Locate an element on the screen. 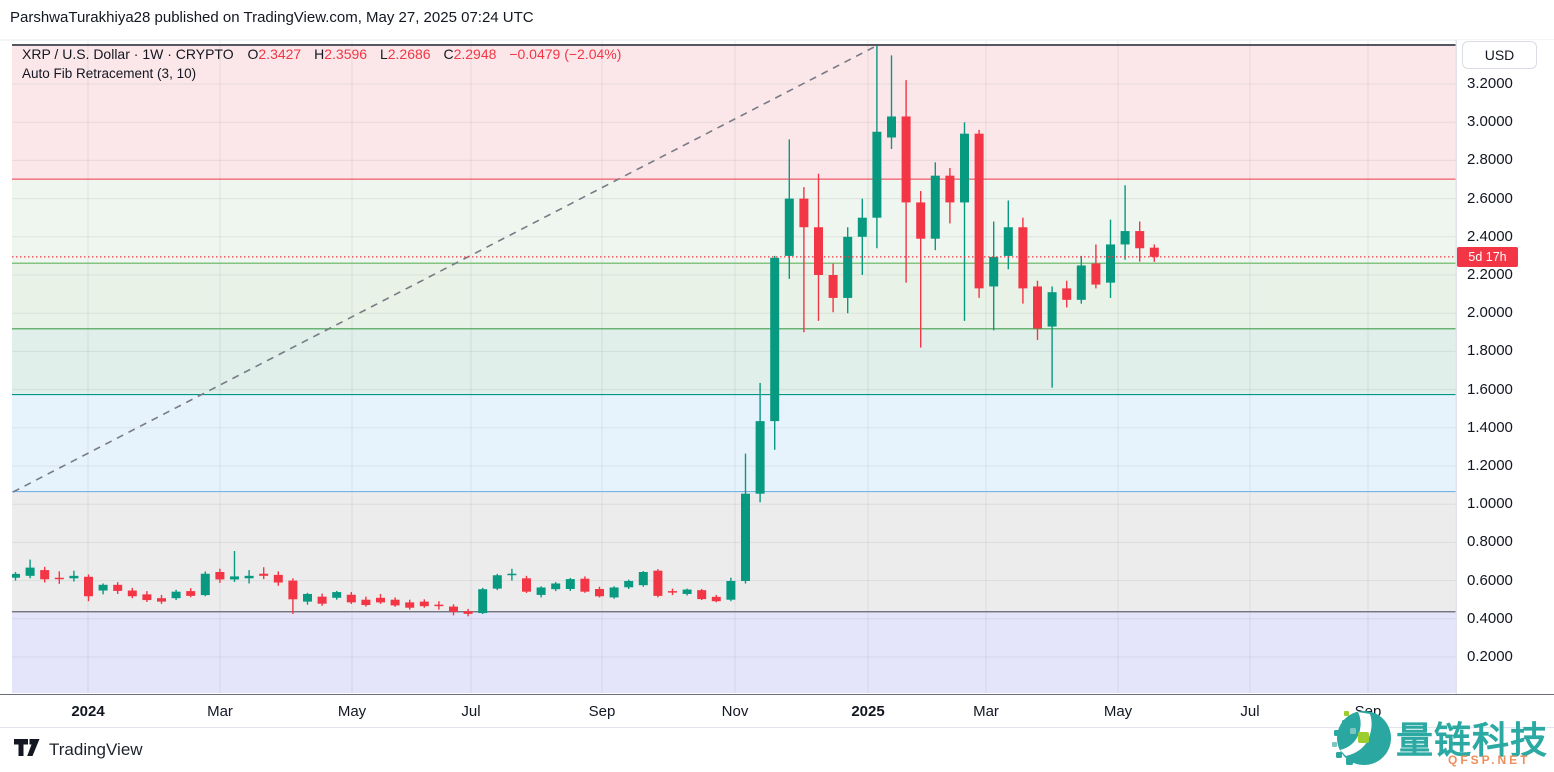 Image resolution: width=1554 pixels, height=772 pixels. price-tick-label: 2.0000 is located at coordinates (1490, 313).